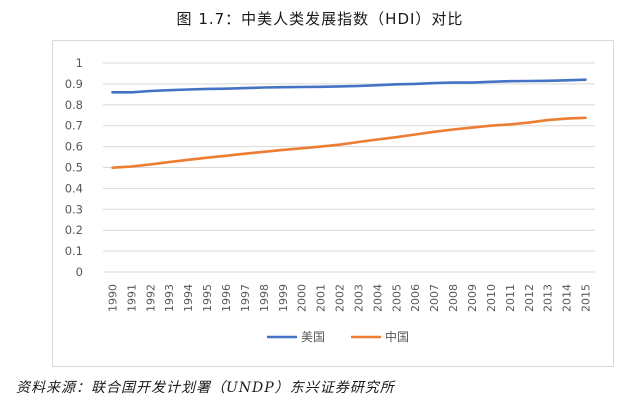 This screenshot has width=640, height=404. What do you see at coordinates (79, 272) in the screenshot?
I see `y-tick-label: 0` at bounding box center [79, 272].